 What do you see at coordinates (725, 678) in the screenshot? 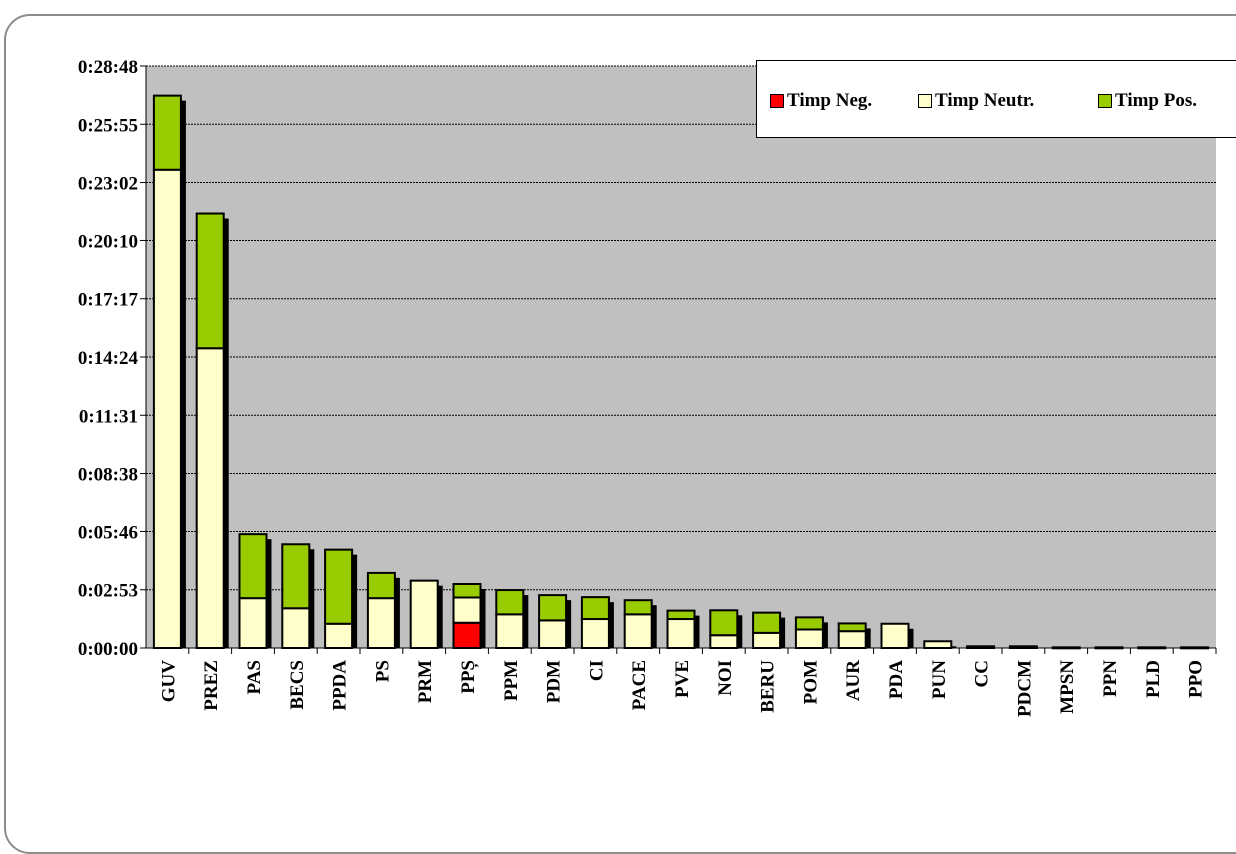
I see `x-category-label: NOI` at bounding box center [725, 678].